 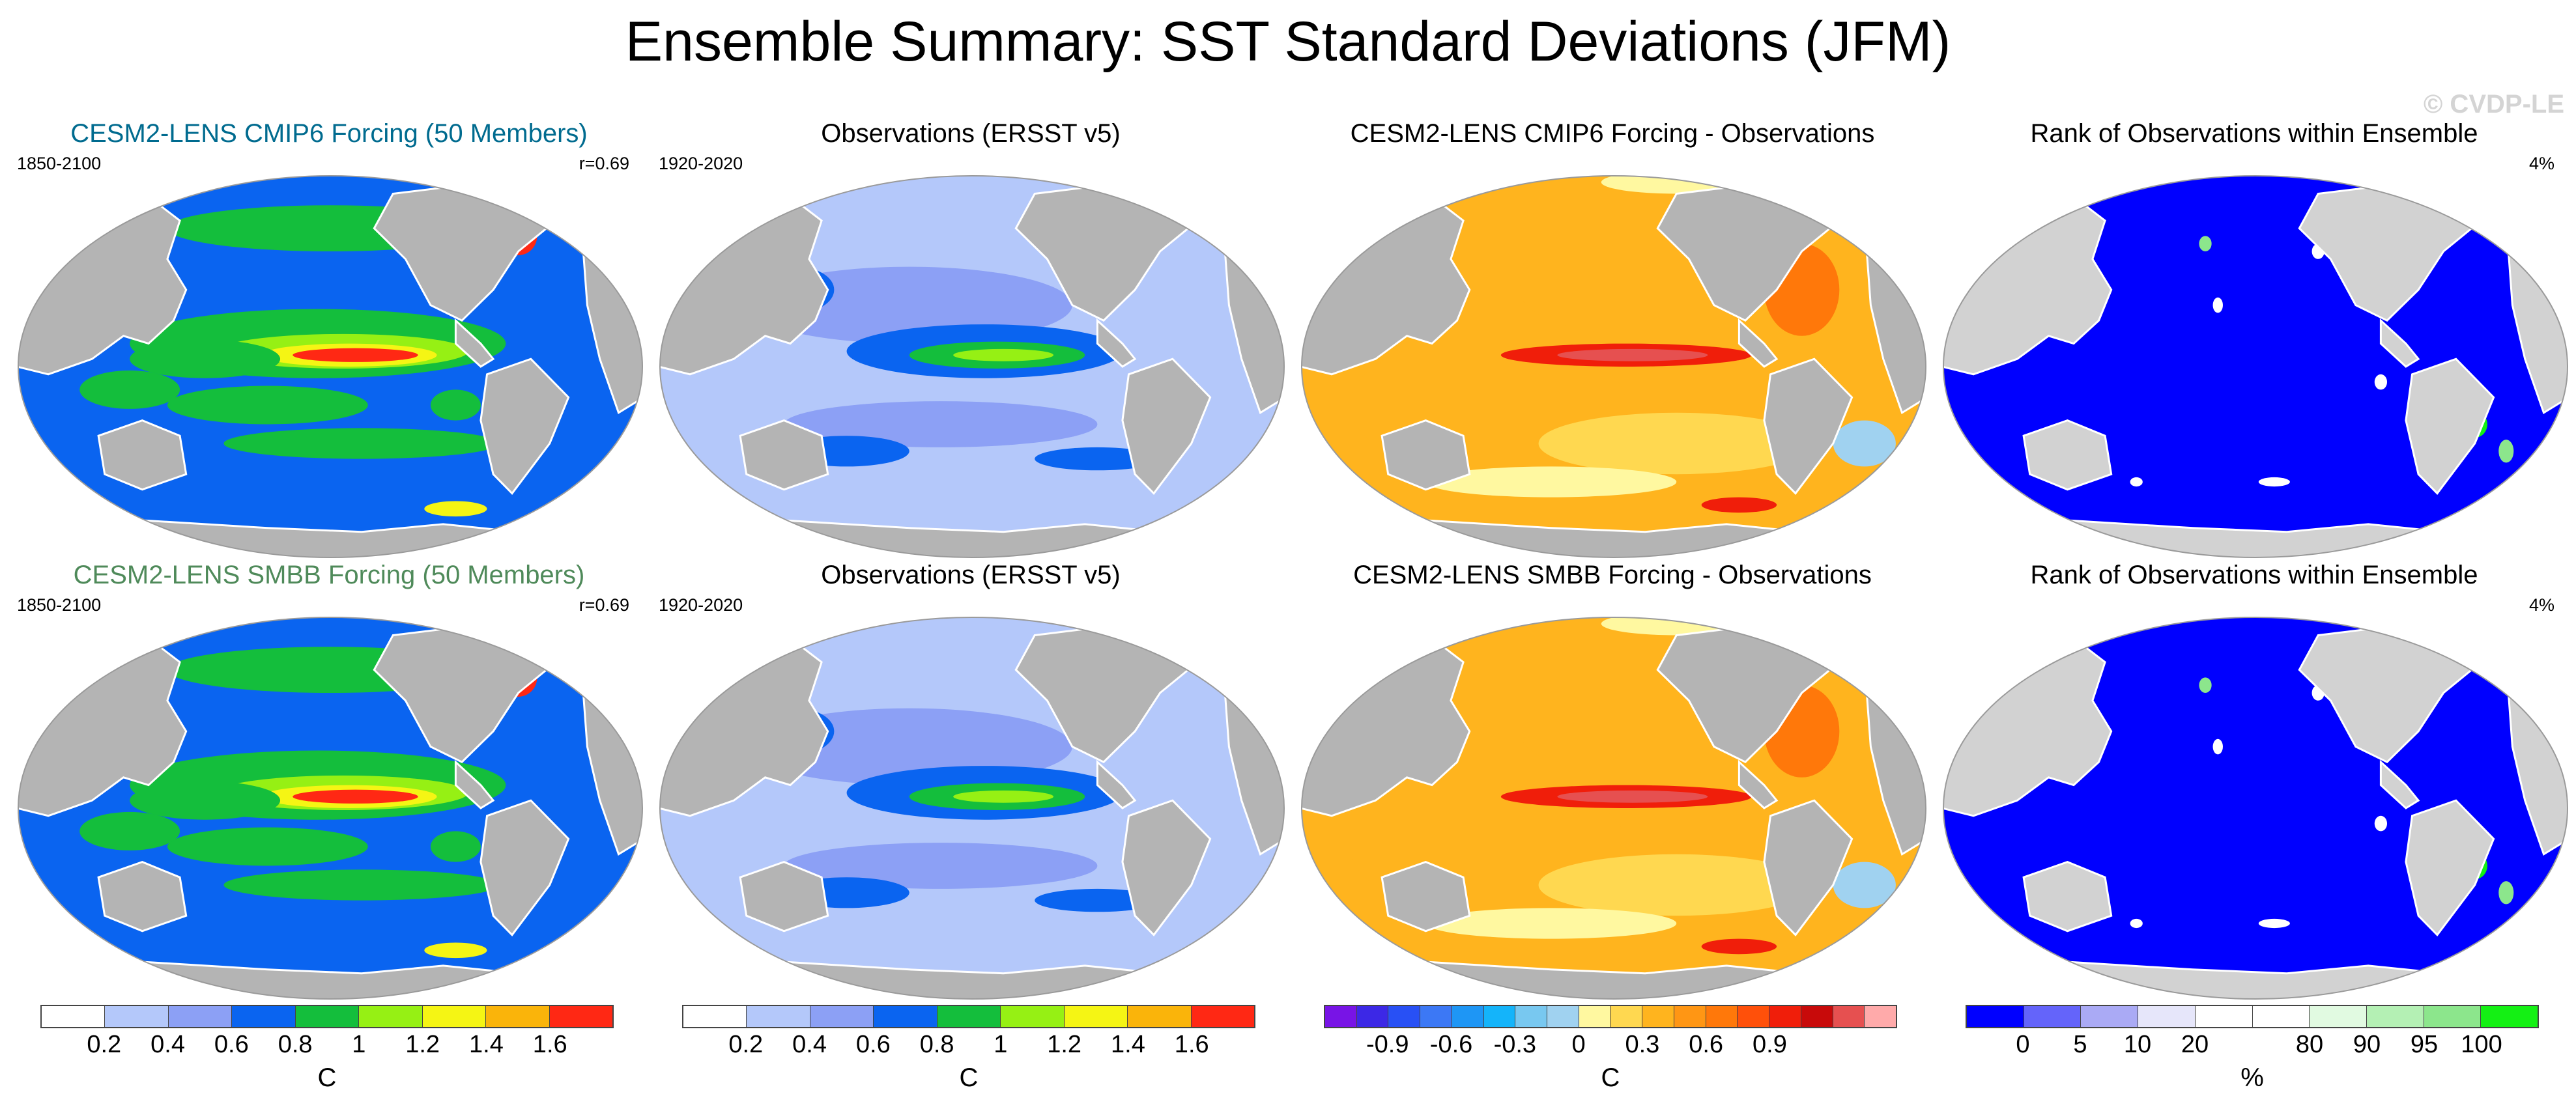 What do you see at coordinates (295, 1044) in the screenshot?
I see `colorbar-tick-label: 0.8` at bounding box center [295, 1044].